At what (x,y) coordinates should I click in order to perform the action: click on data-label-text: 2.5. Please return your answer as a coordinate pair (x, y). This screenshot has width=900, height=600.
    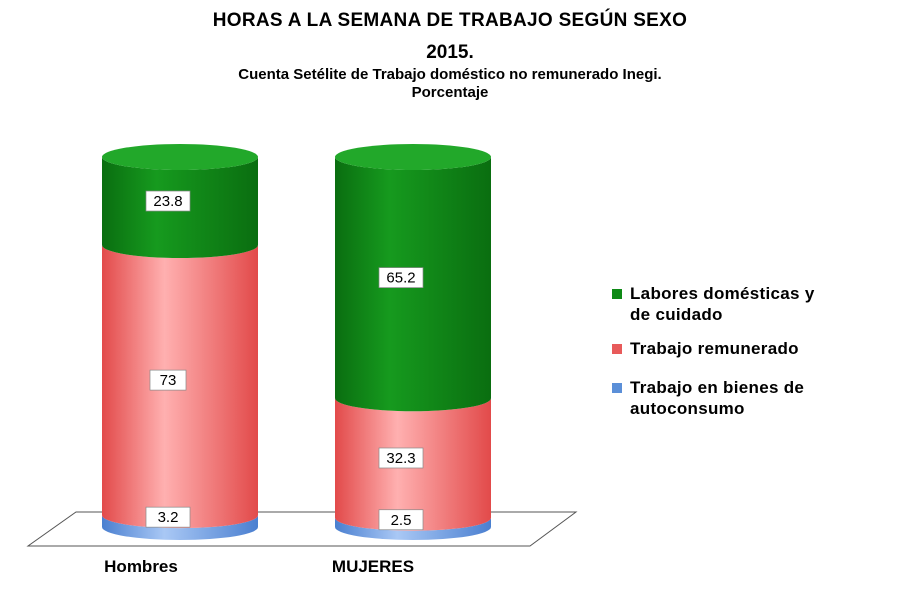
    Looking at the image, I should click on (401, 520).